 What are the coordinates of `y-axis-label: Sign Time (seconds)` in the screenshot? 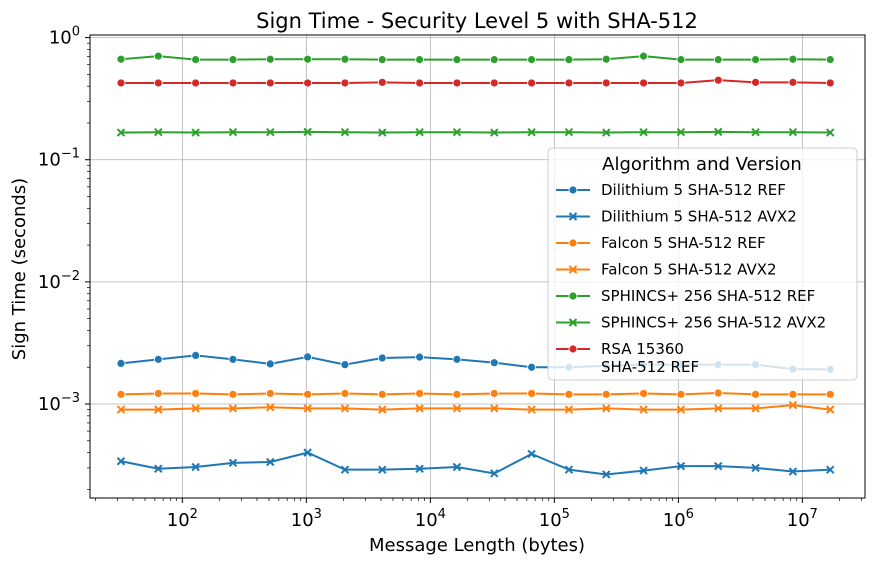 It's located at (19, 269).